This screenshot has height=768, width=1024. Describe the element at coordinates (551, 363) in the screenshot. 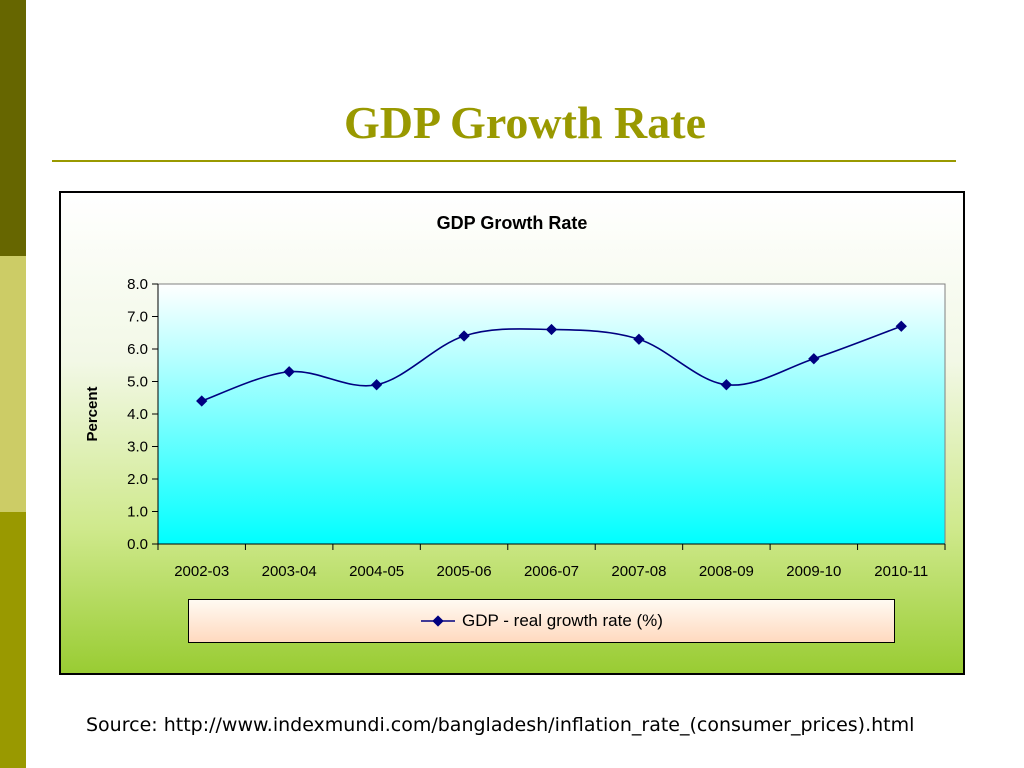

I see `series-layer` at that location.